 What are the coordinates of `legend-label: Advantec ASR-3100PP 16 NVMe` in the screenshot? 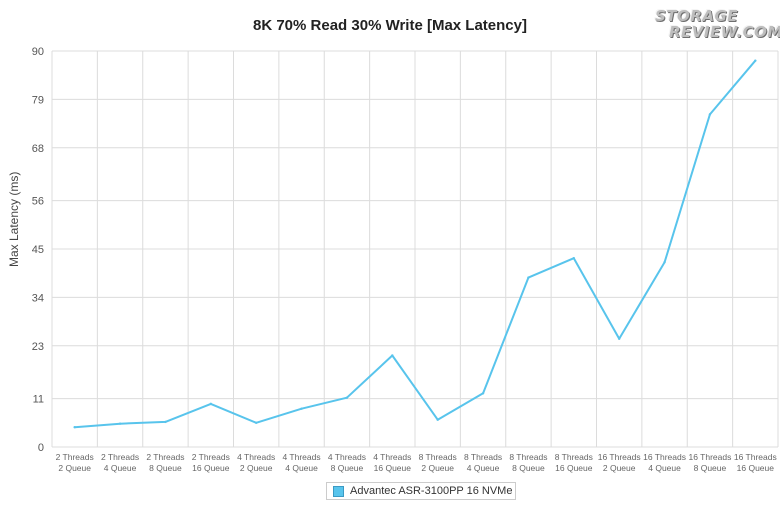 It's located at (431, 491).